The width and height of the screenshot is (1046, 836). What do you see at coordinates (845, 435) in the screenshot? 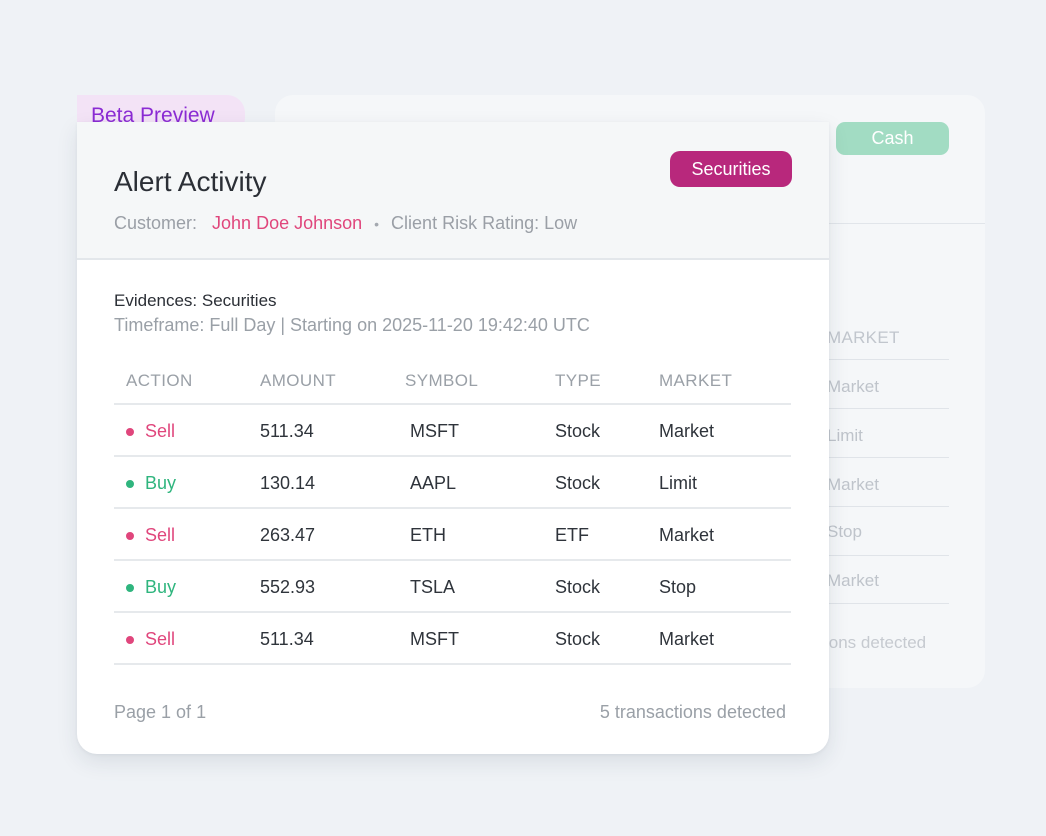
I see `background-row-market: Limit` at bounding box center [845, 435].